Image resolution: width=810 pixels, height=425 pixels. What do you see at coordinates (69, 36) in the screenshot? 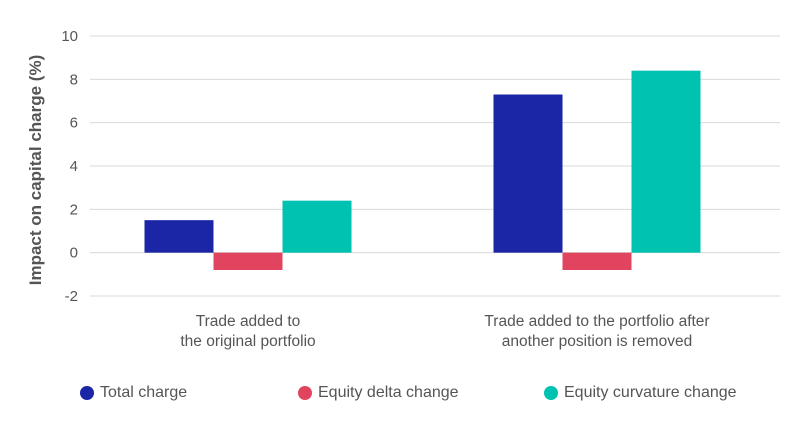
I see `y-tick-label: 10` at bounding box center [69, 36].